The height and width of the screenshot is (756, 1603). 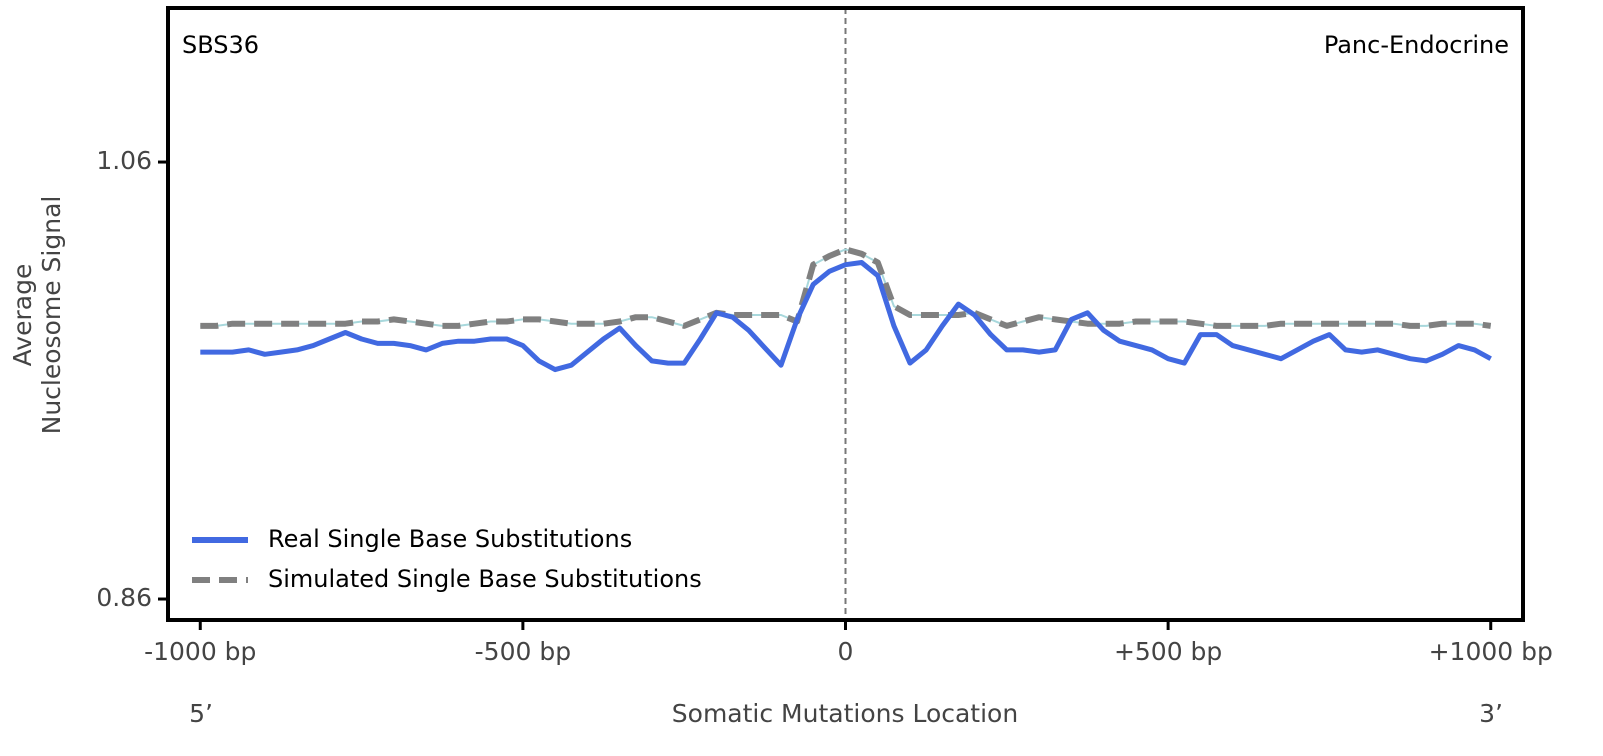 I want to click on x-tick-label: +1000 bp, so click(x=1491, y=651).